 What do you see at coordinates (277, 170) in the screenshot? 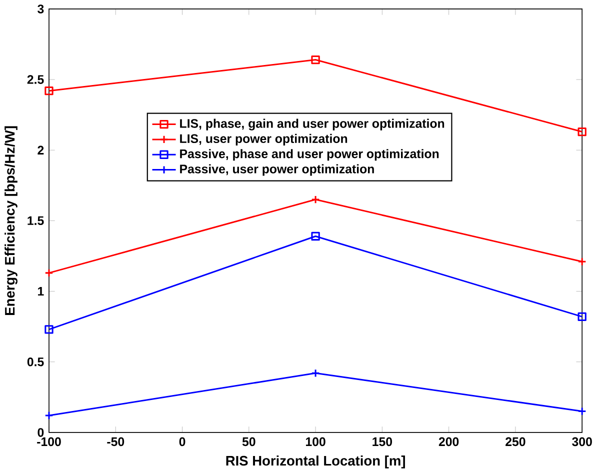
I see `legend-label: Passive, user power optimization` at bounding box center [277, 170].